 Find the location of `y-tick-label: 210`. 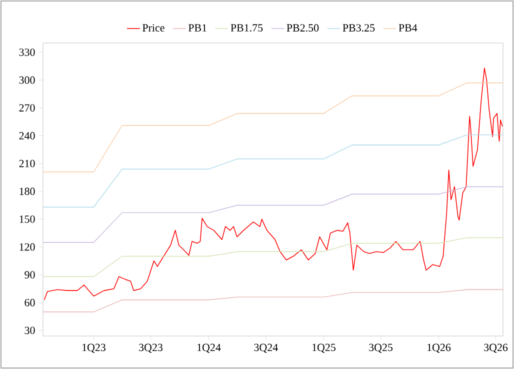

y-tick-label: 210 is located at coordinates (27, 164).